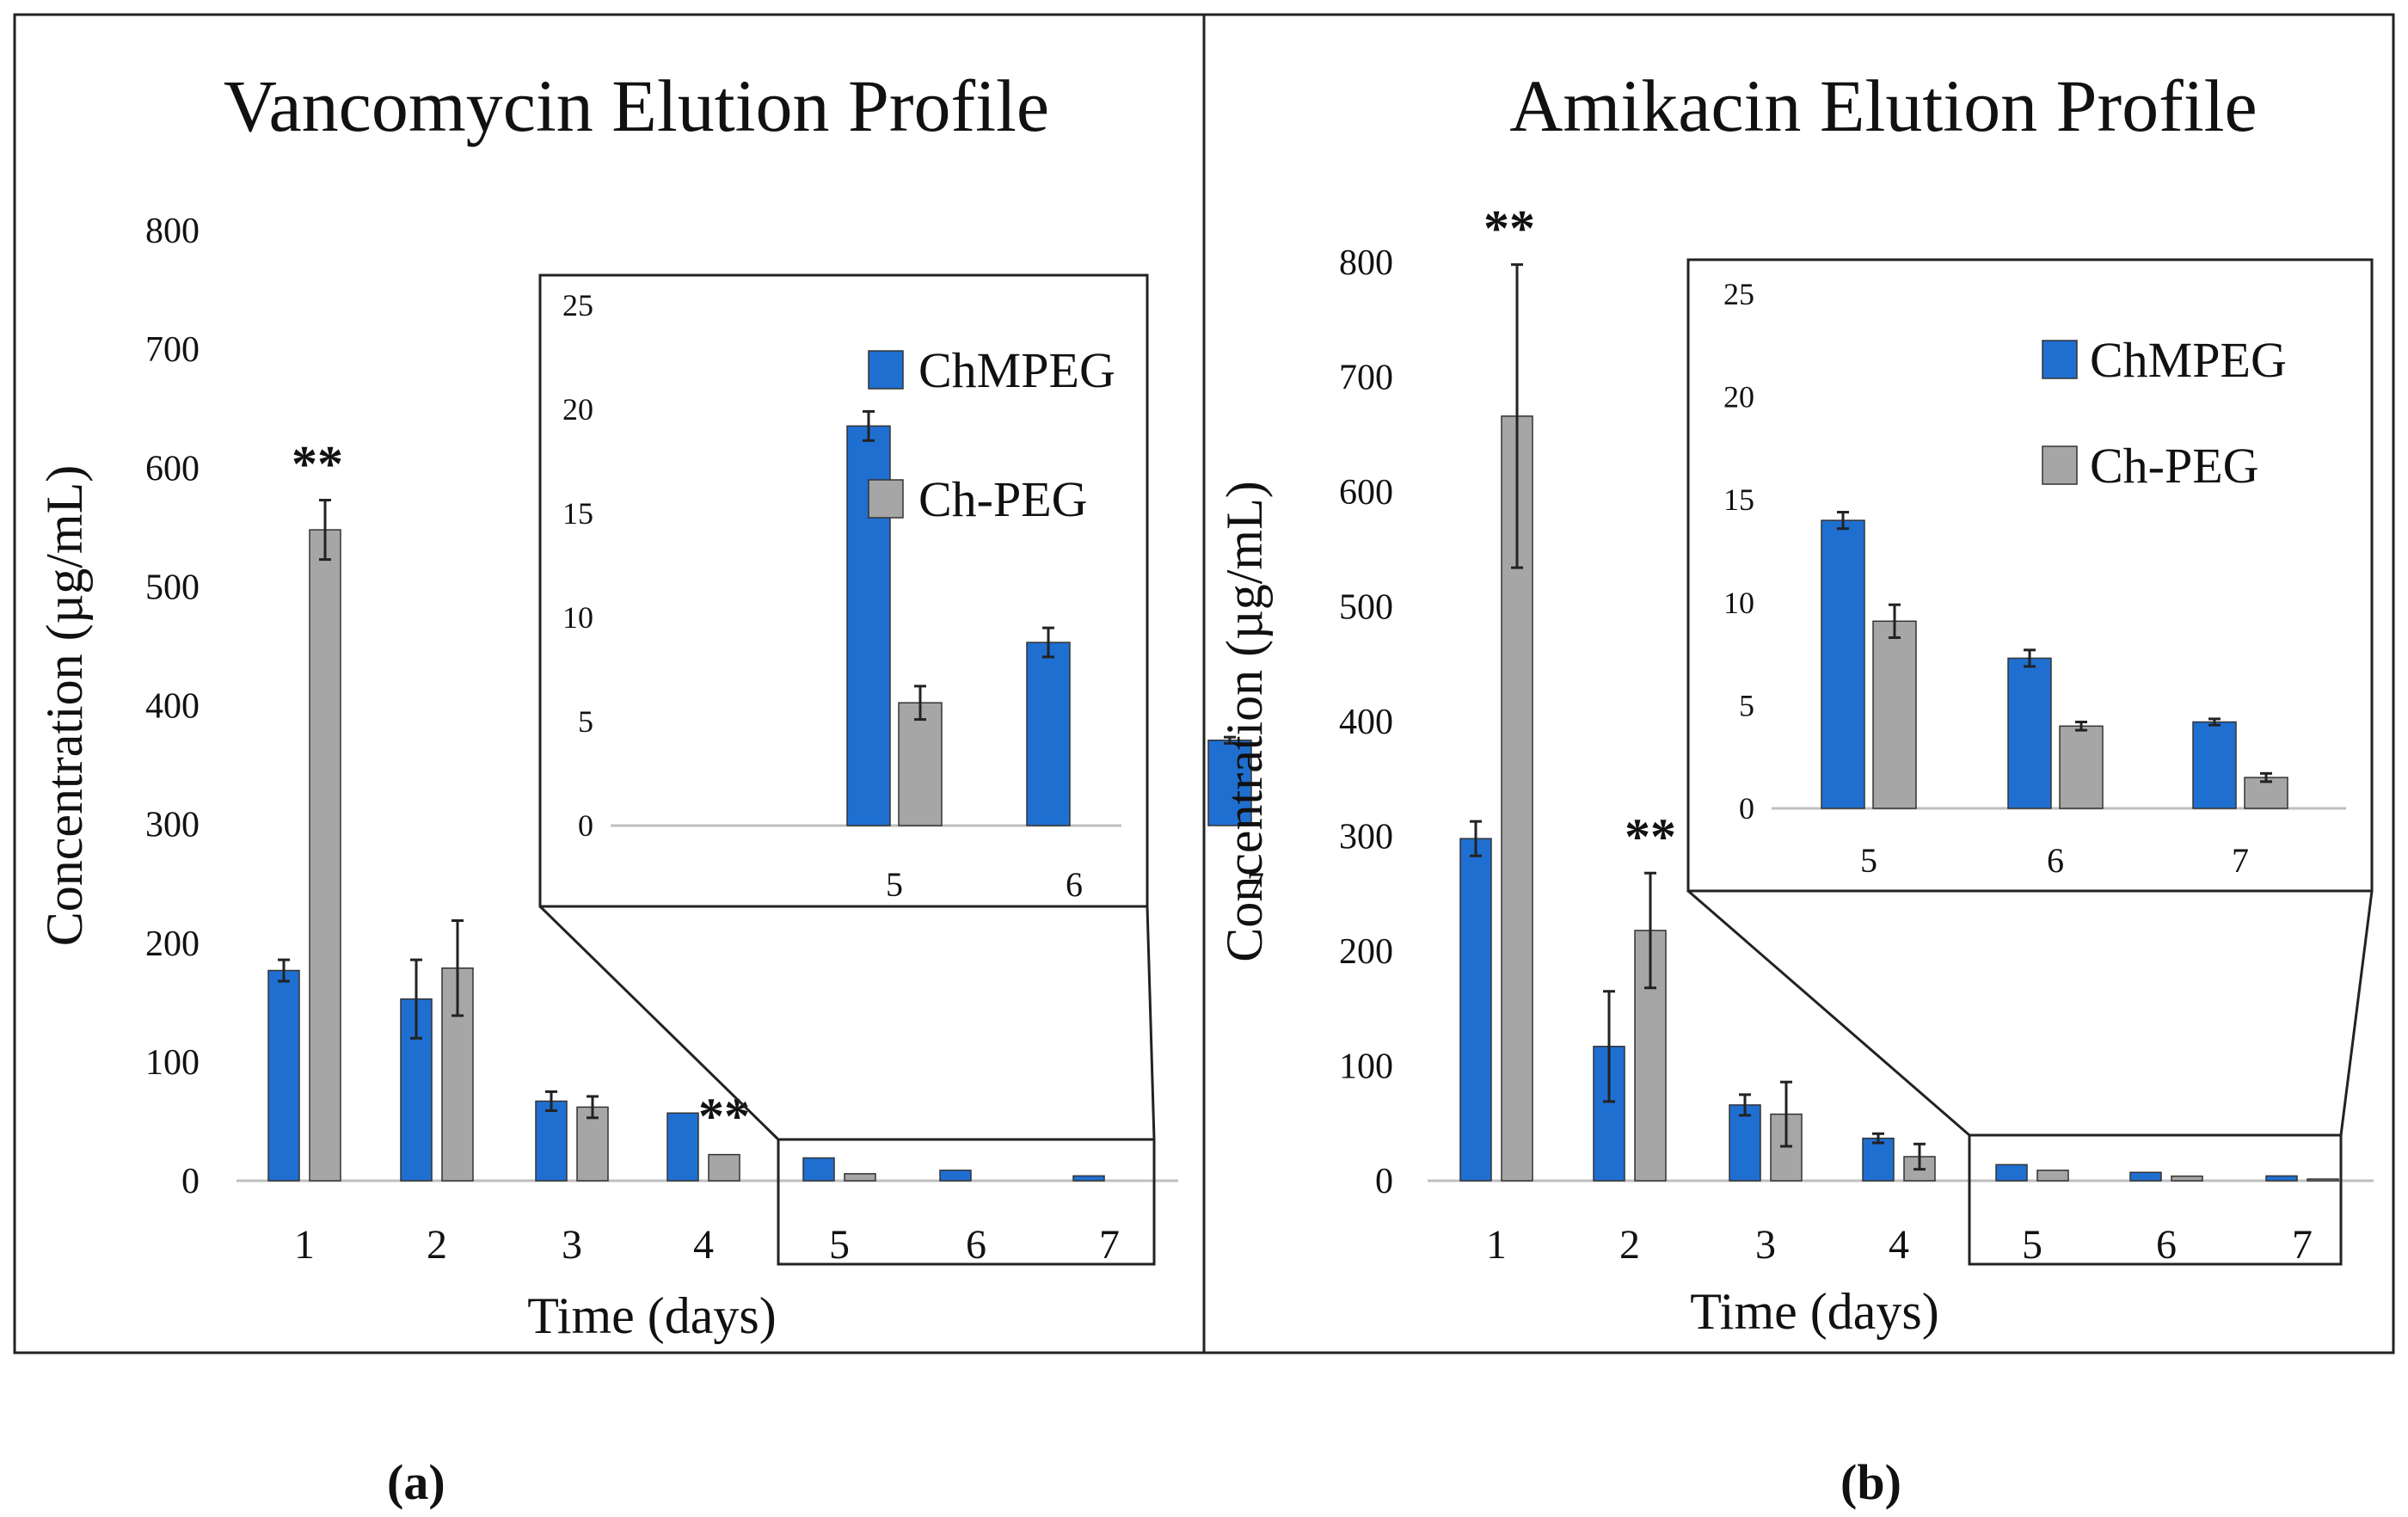  I want to click on chart-b-inset-bar-chpeg, so click(1894, 714).